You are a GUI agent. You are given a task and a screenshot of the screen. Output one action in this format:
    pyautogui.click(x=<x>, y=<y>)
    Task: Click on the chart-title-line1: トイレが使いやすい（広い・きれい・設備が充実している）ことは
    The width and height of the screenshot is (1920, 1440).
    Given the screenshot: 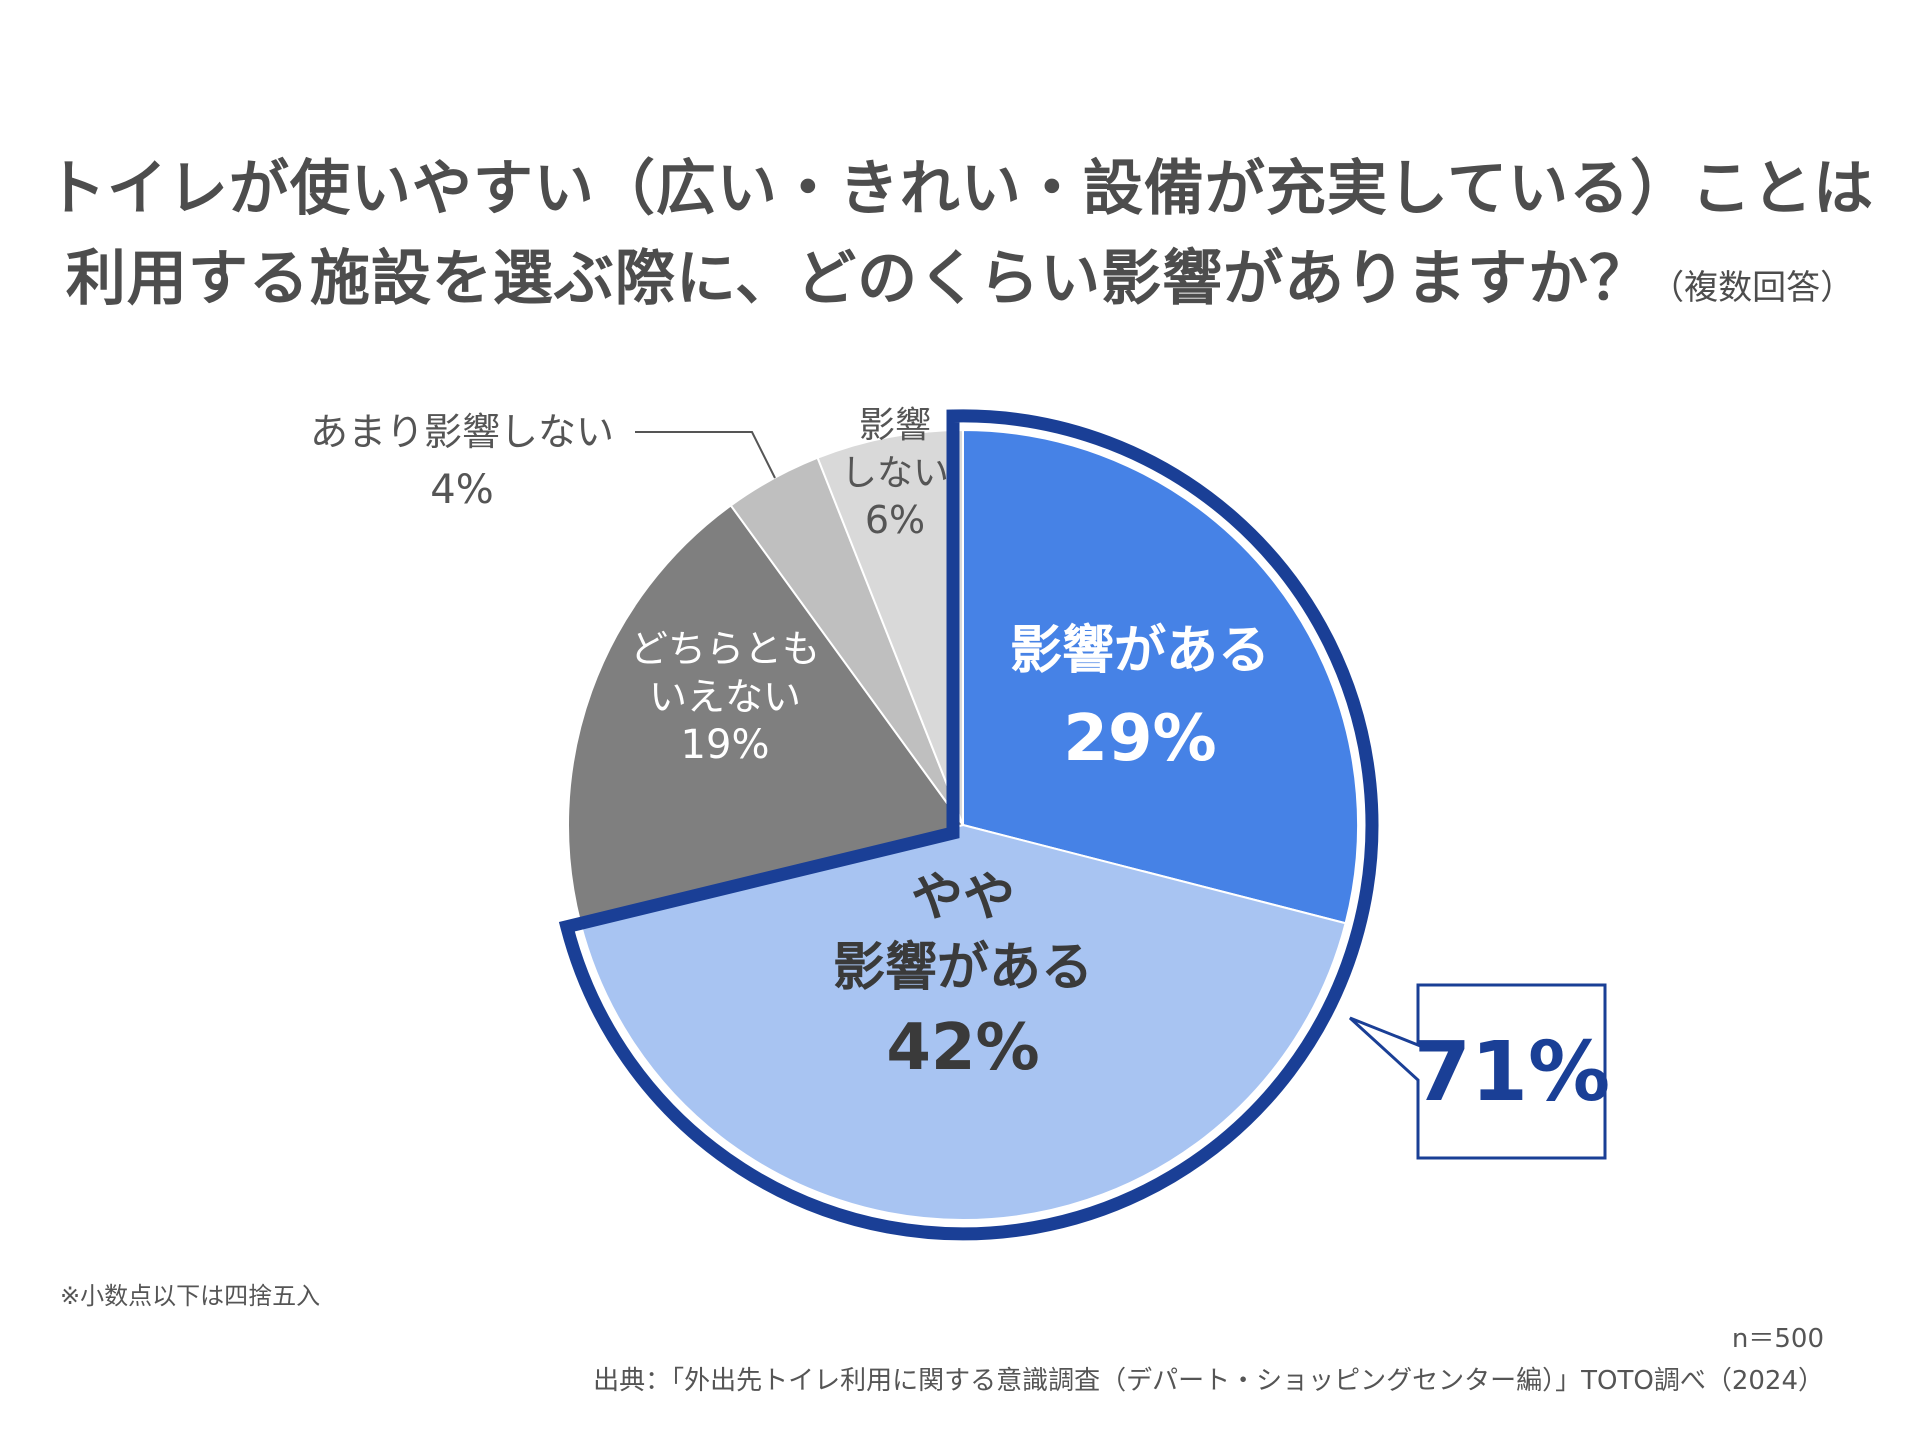 What is the action you would take?
    pyautogui.click(x=960, y=189)
    